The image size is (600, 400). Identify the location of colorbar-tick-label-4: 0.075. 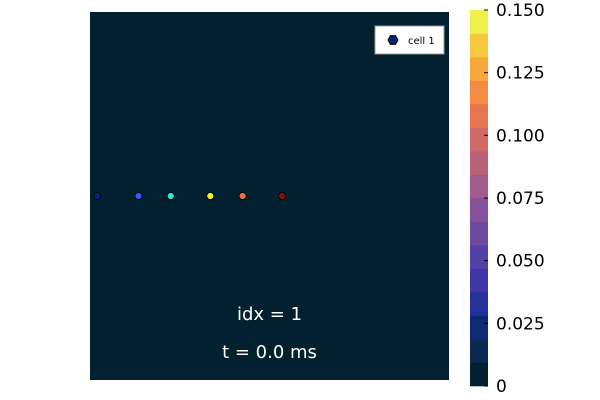
(520, 199).